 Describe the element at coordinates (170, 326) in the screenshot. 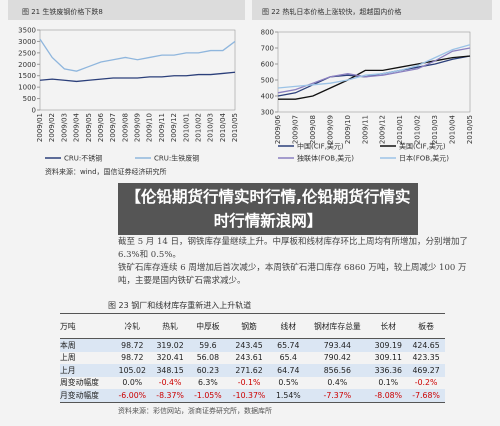

I see `table-cell: 热轧` at that location.